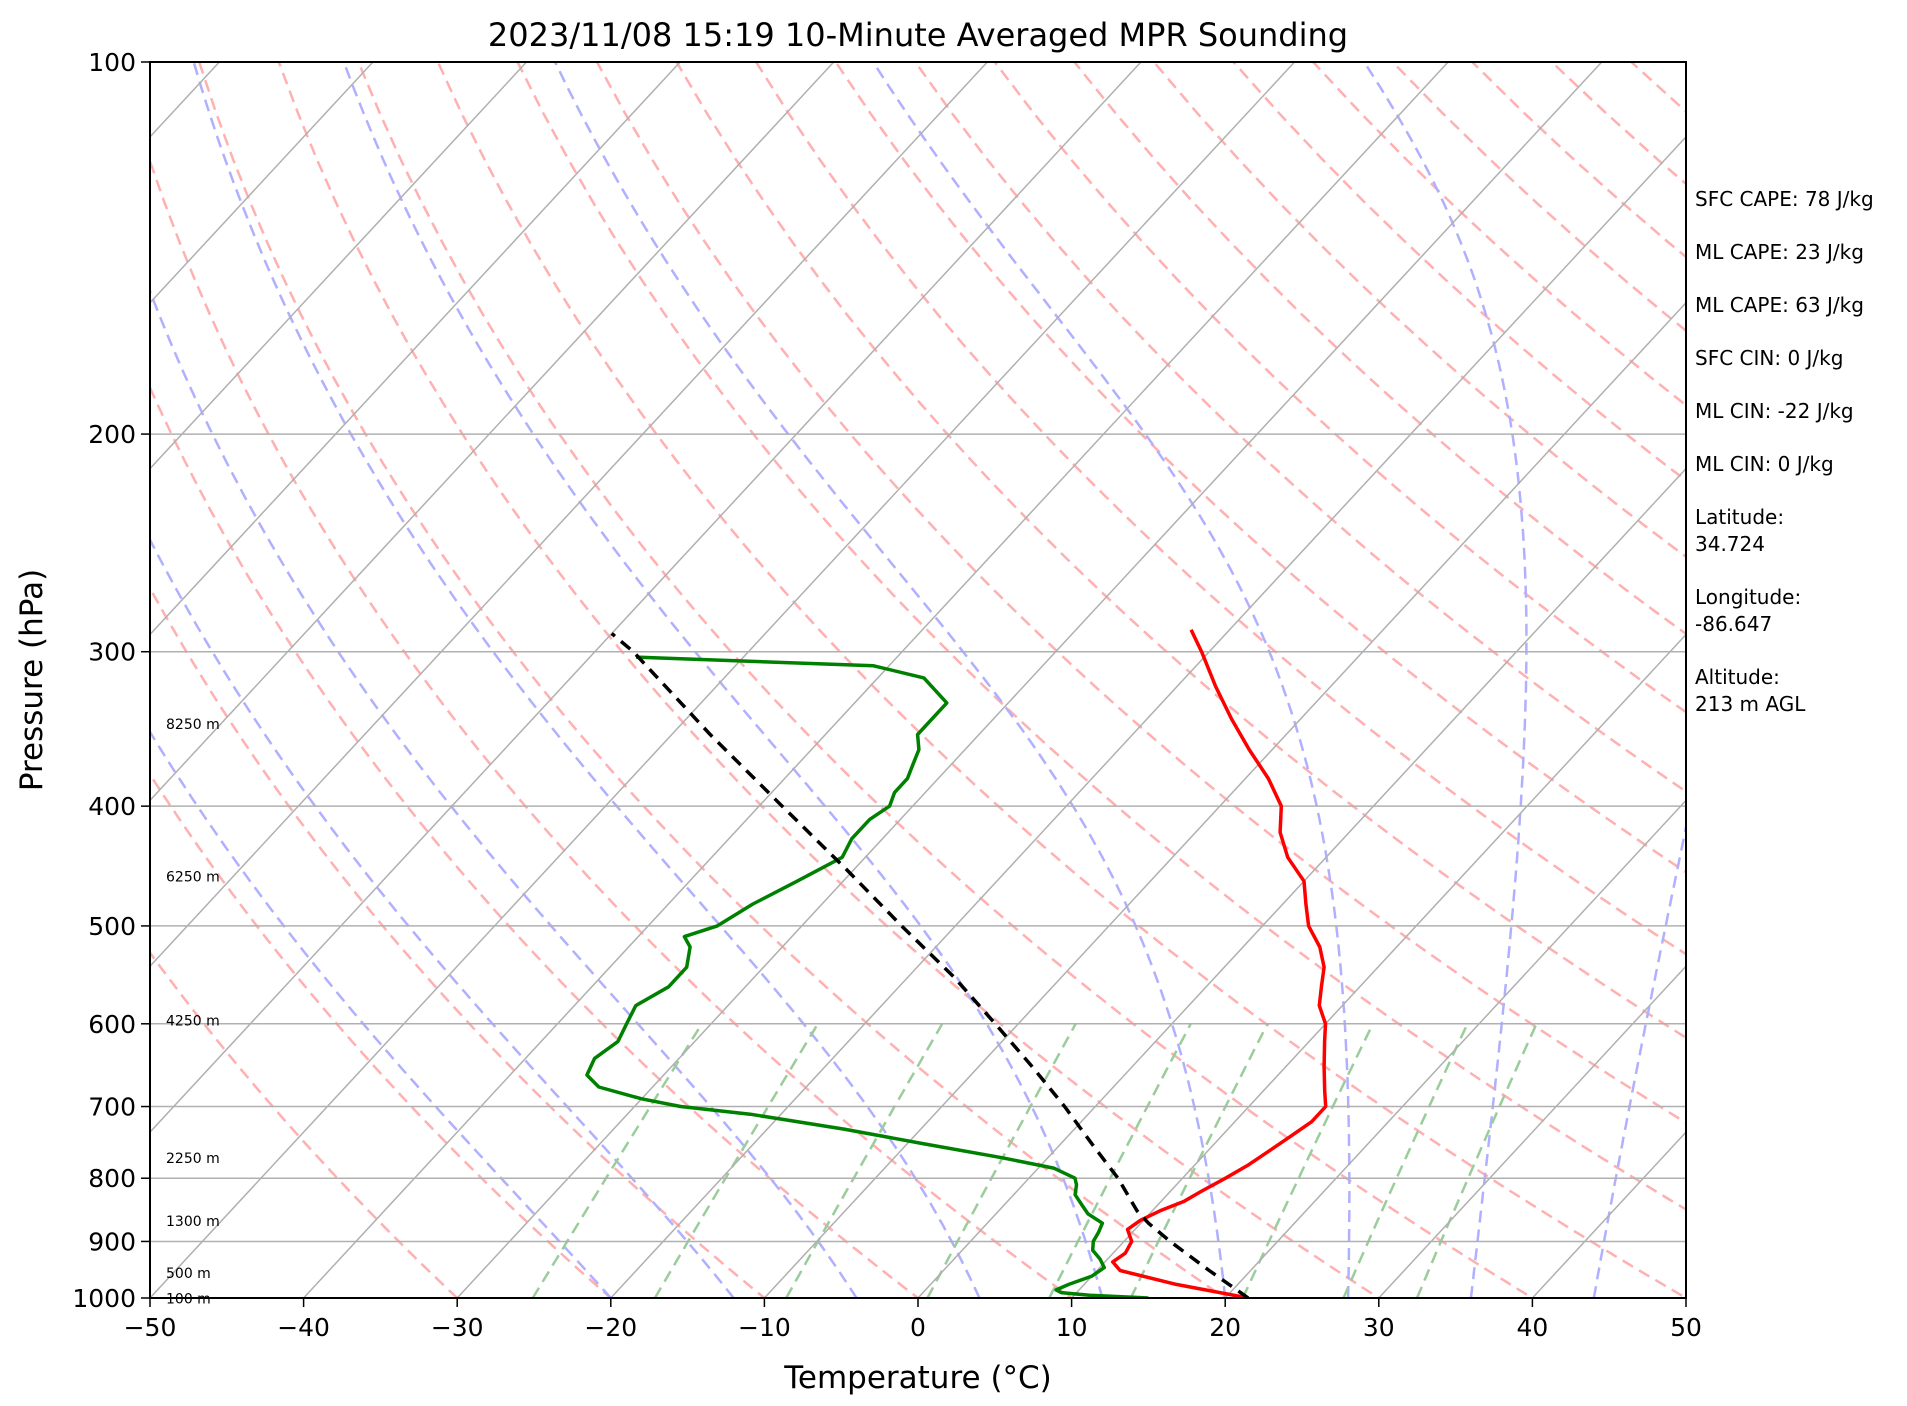 The width and height of the screenshot is (1907, 1406). What do you see at coordinates (112, 1178) in the screenshot?
I see `y-tick-label: 800` at bounding box center [112, 1178].